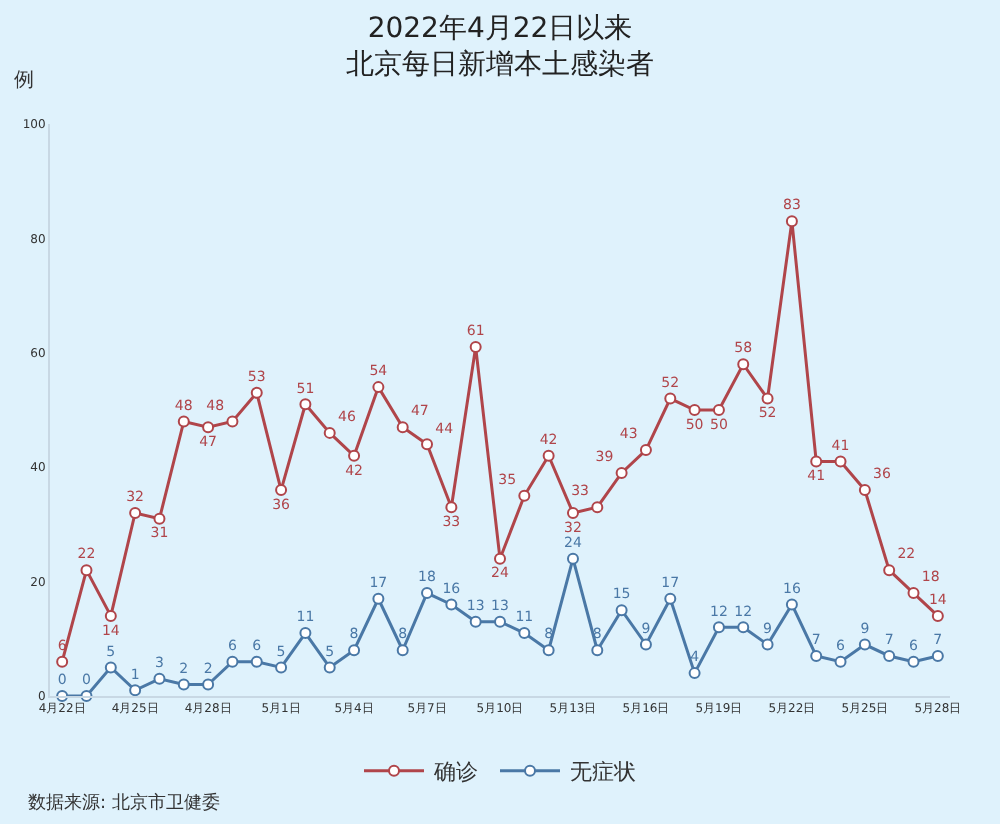 This screenshot has height=824, width=1000. I want to click on source-note: 数据来源: 北京市卫健委, so click(124, 803).